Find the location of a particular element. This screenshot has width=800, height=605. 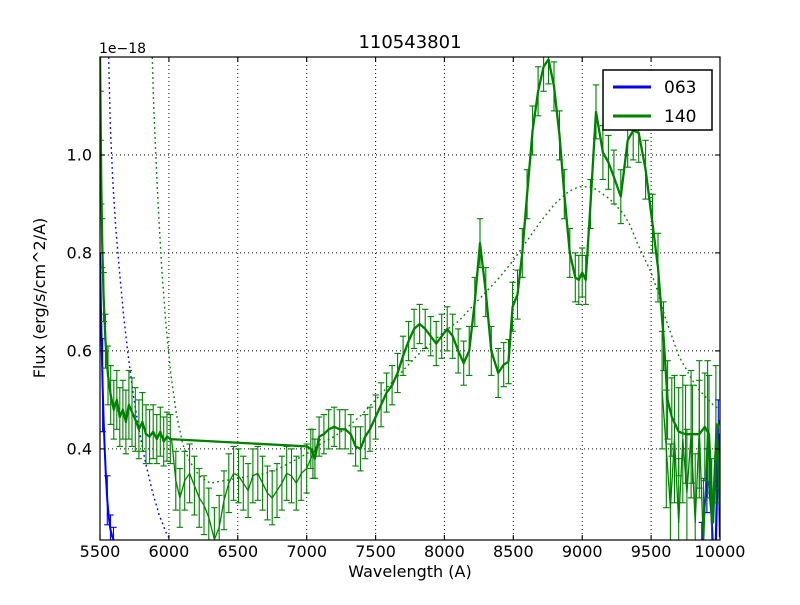

legend-box is located at coordinates (657, 100).